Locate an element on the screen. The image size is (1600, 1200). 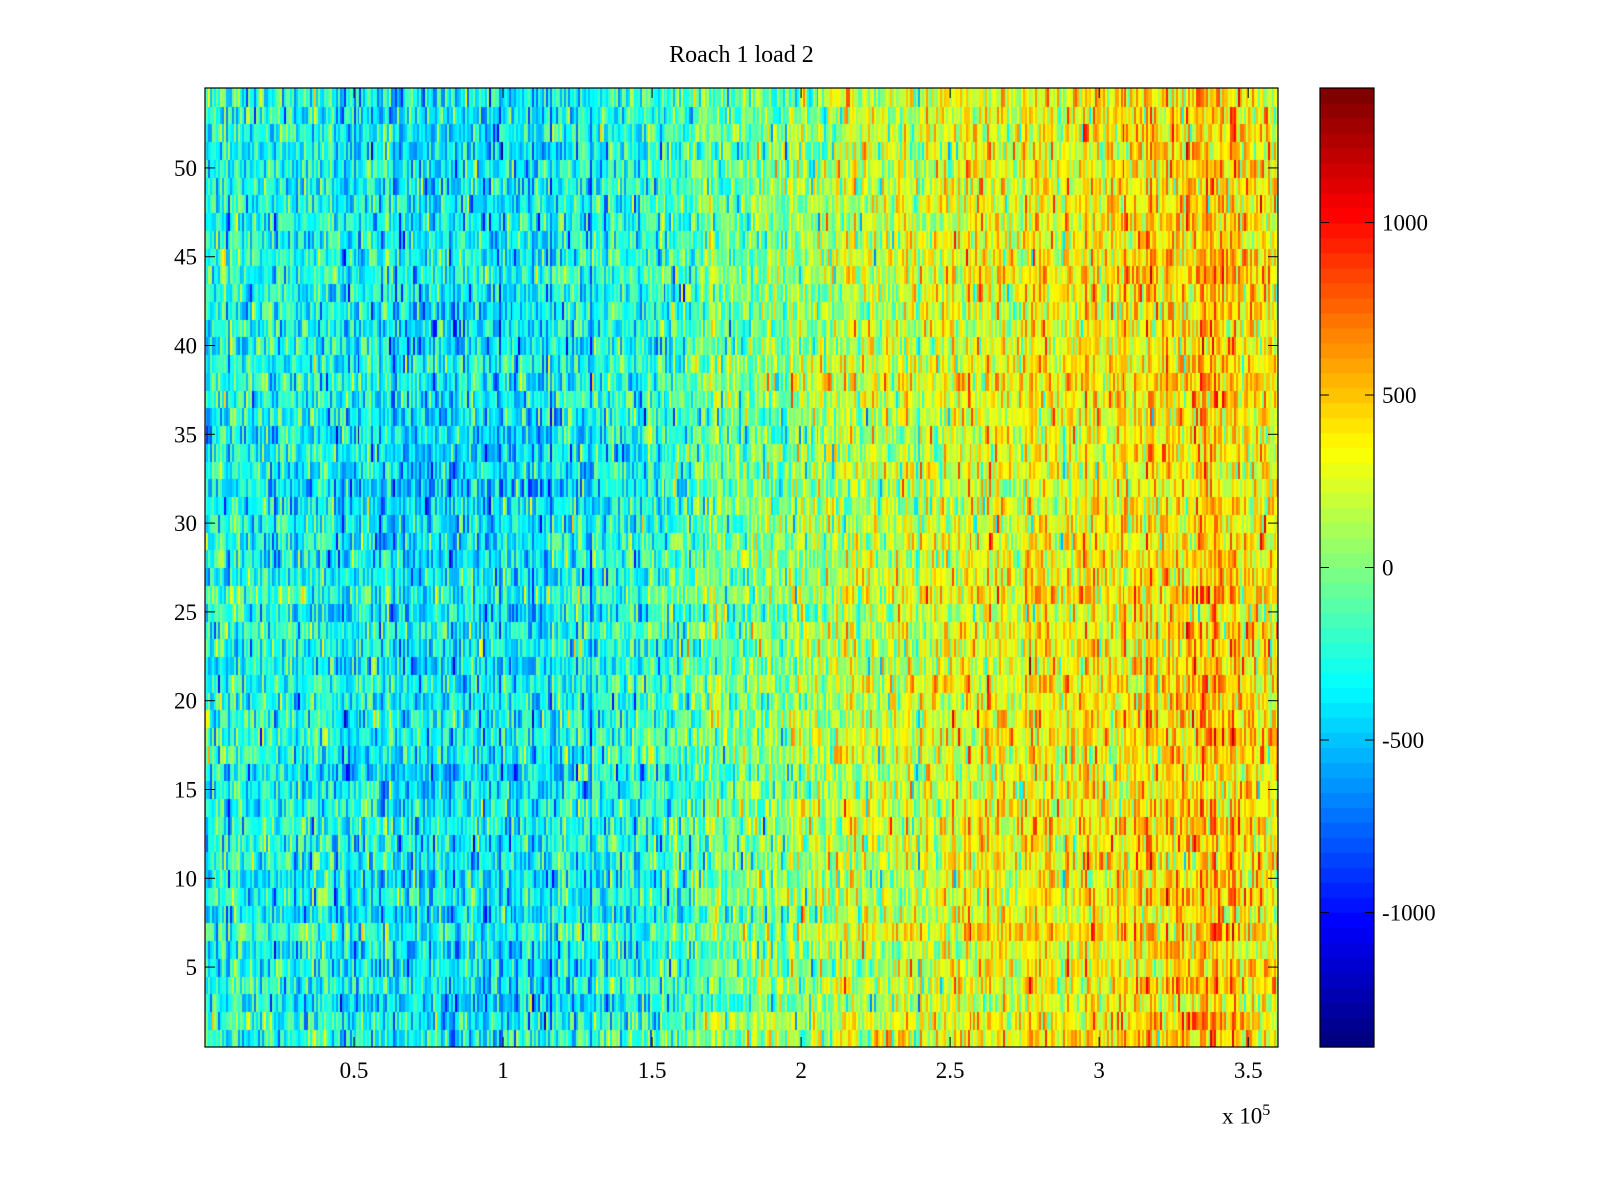
x-exponent-base: x 10 is located at coordinates (1242, 1116).